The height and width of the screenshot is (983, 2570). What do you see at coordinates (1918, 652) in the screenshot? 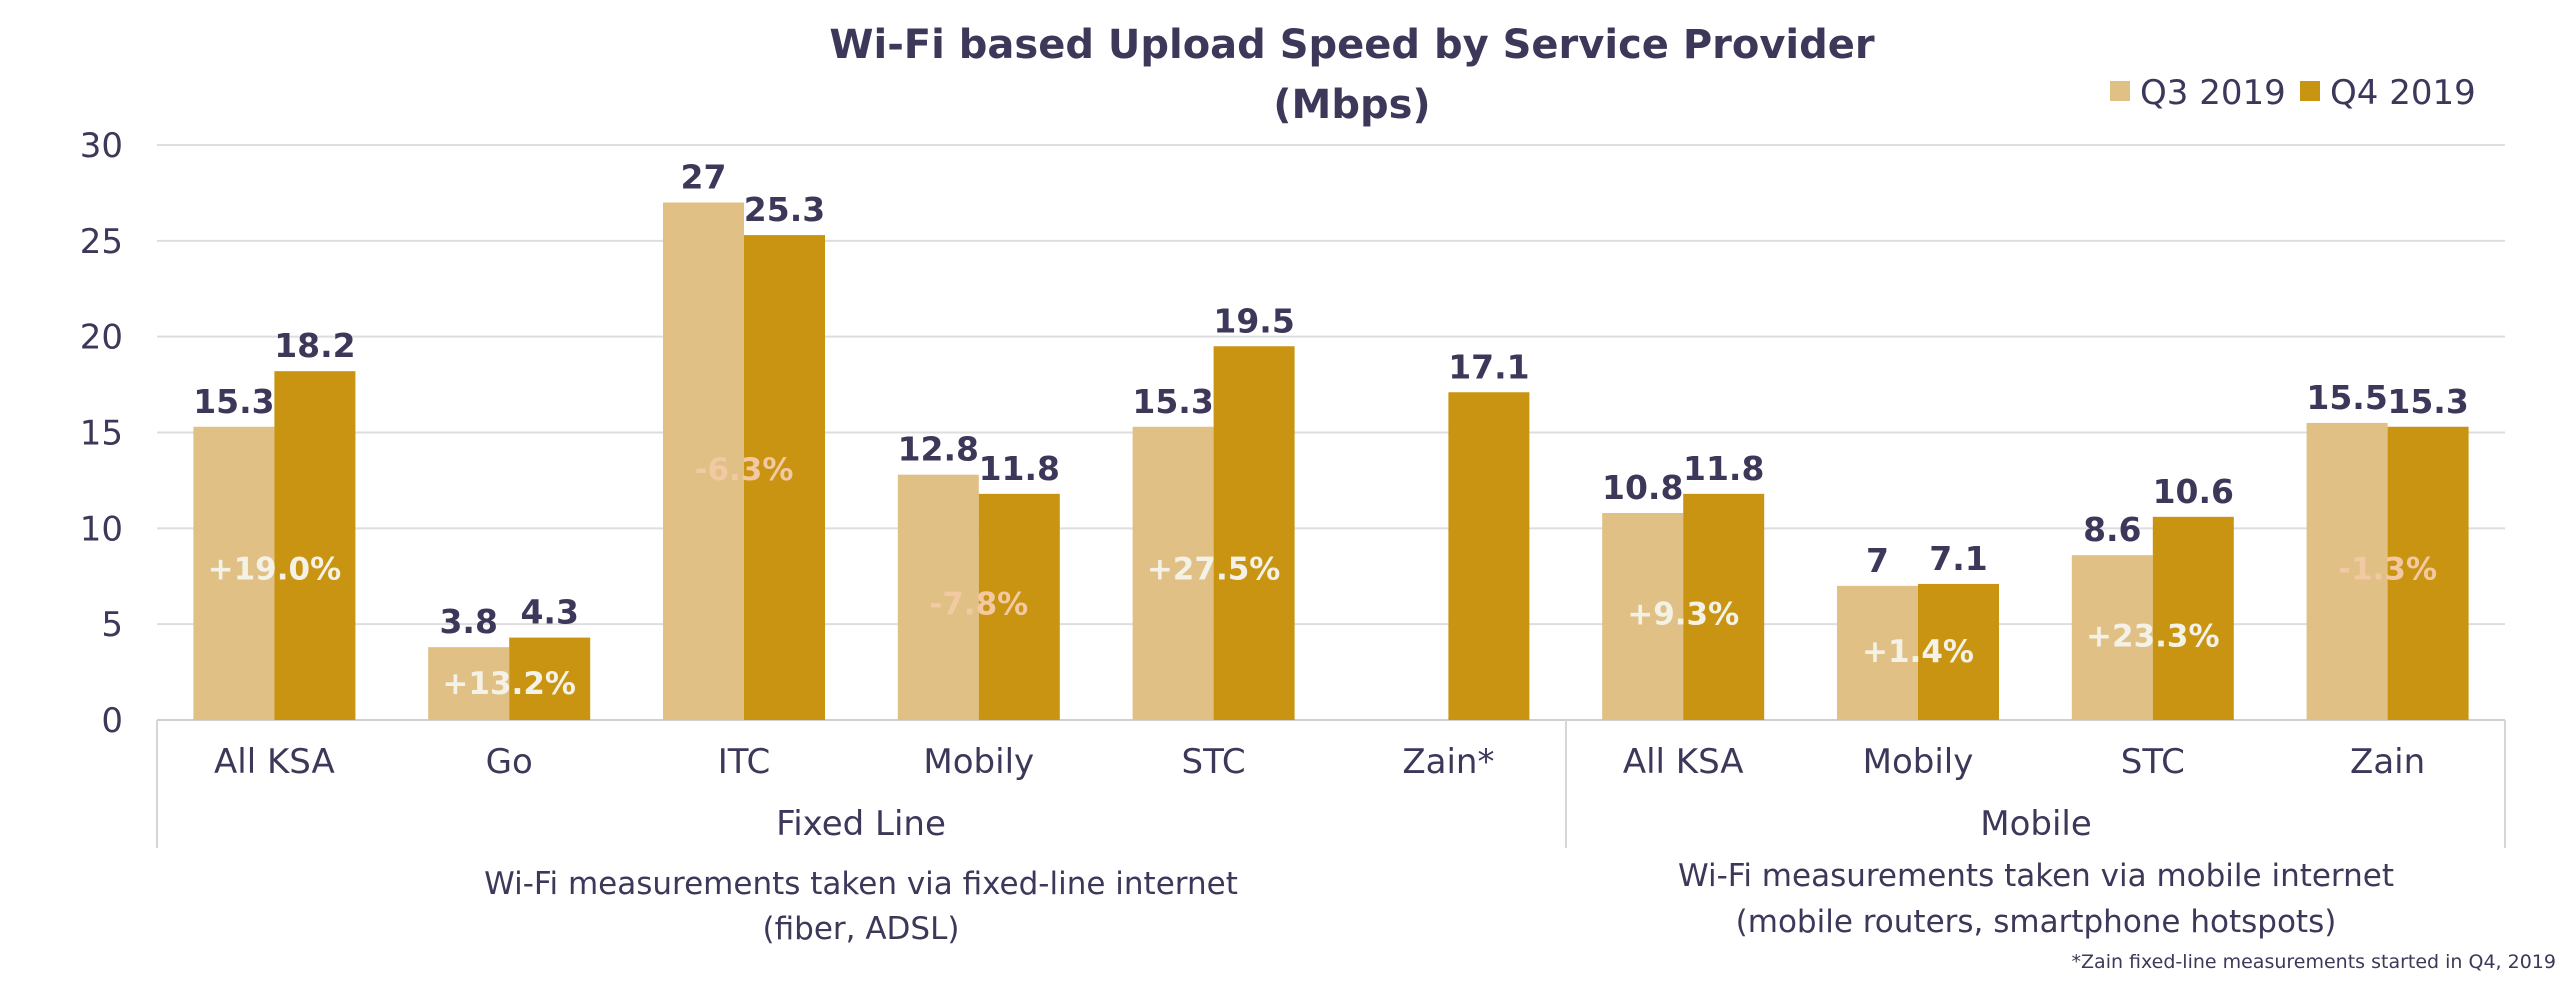
I see `change-label: +1.4%` at bounding box center [1918, 652].